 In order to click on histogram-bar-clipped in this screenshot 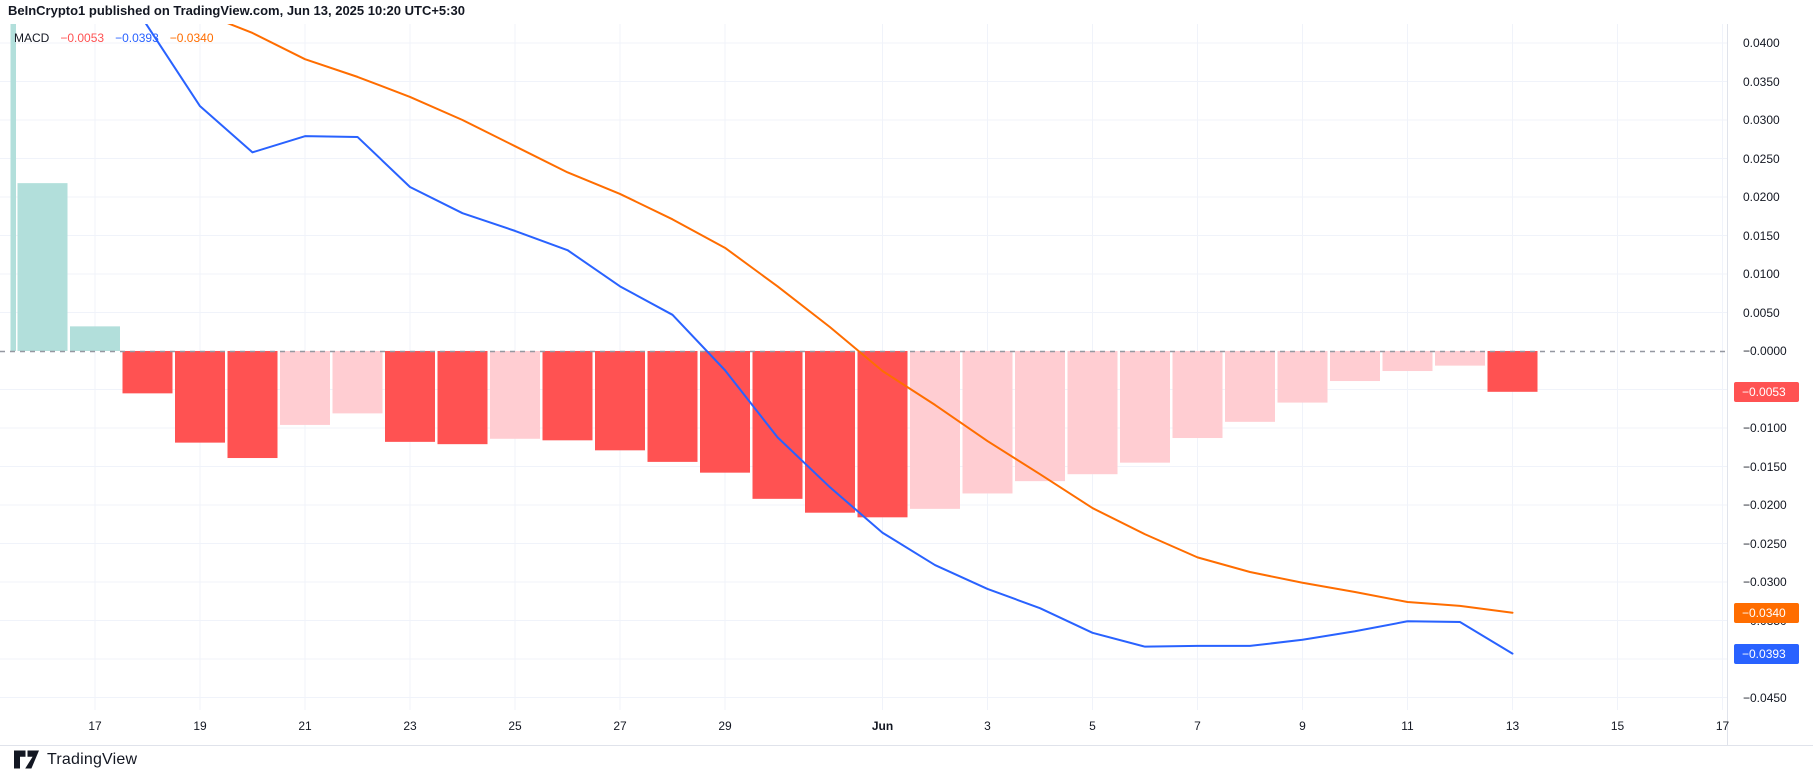, I will do `click(13, 187)`.